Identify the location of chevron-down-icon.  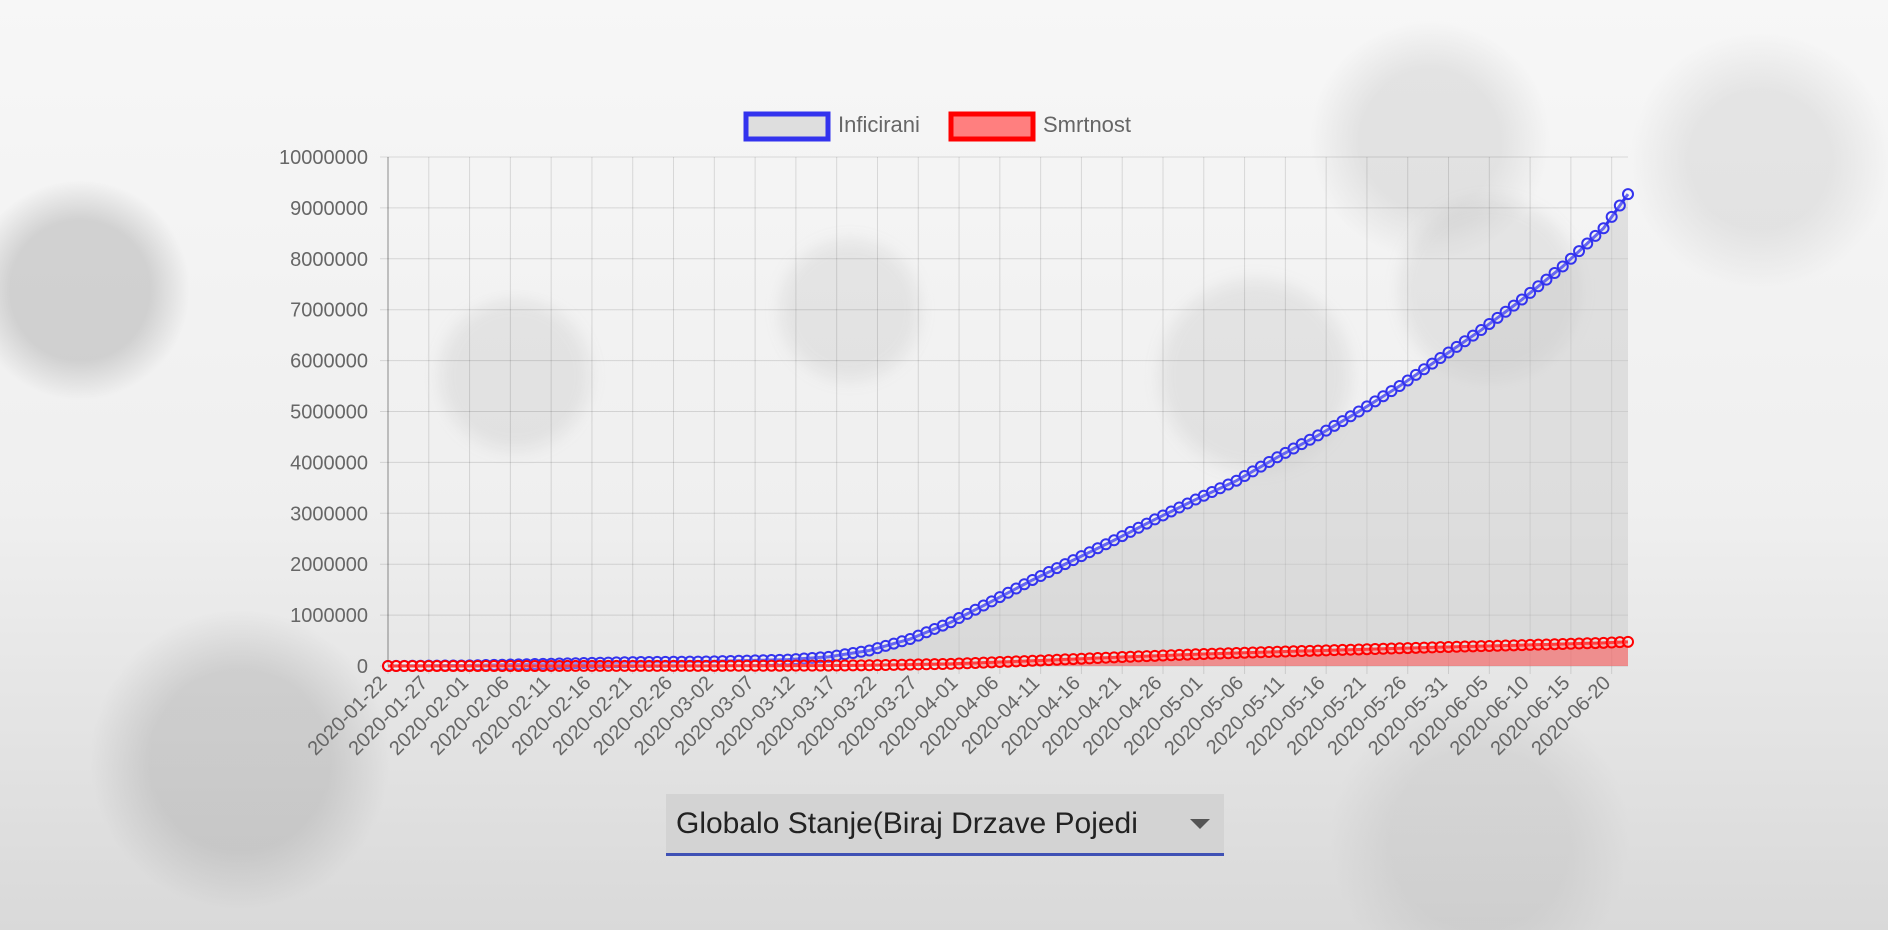
(1200, 824).